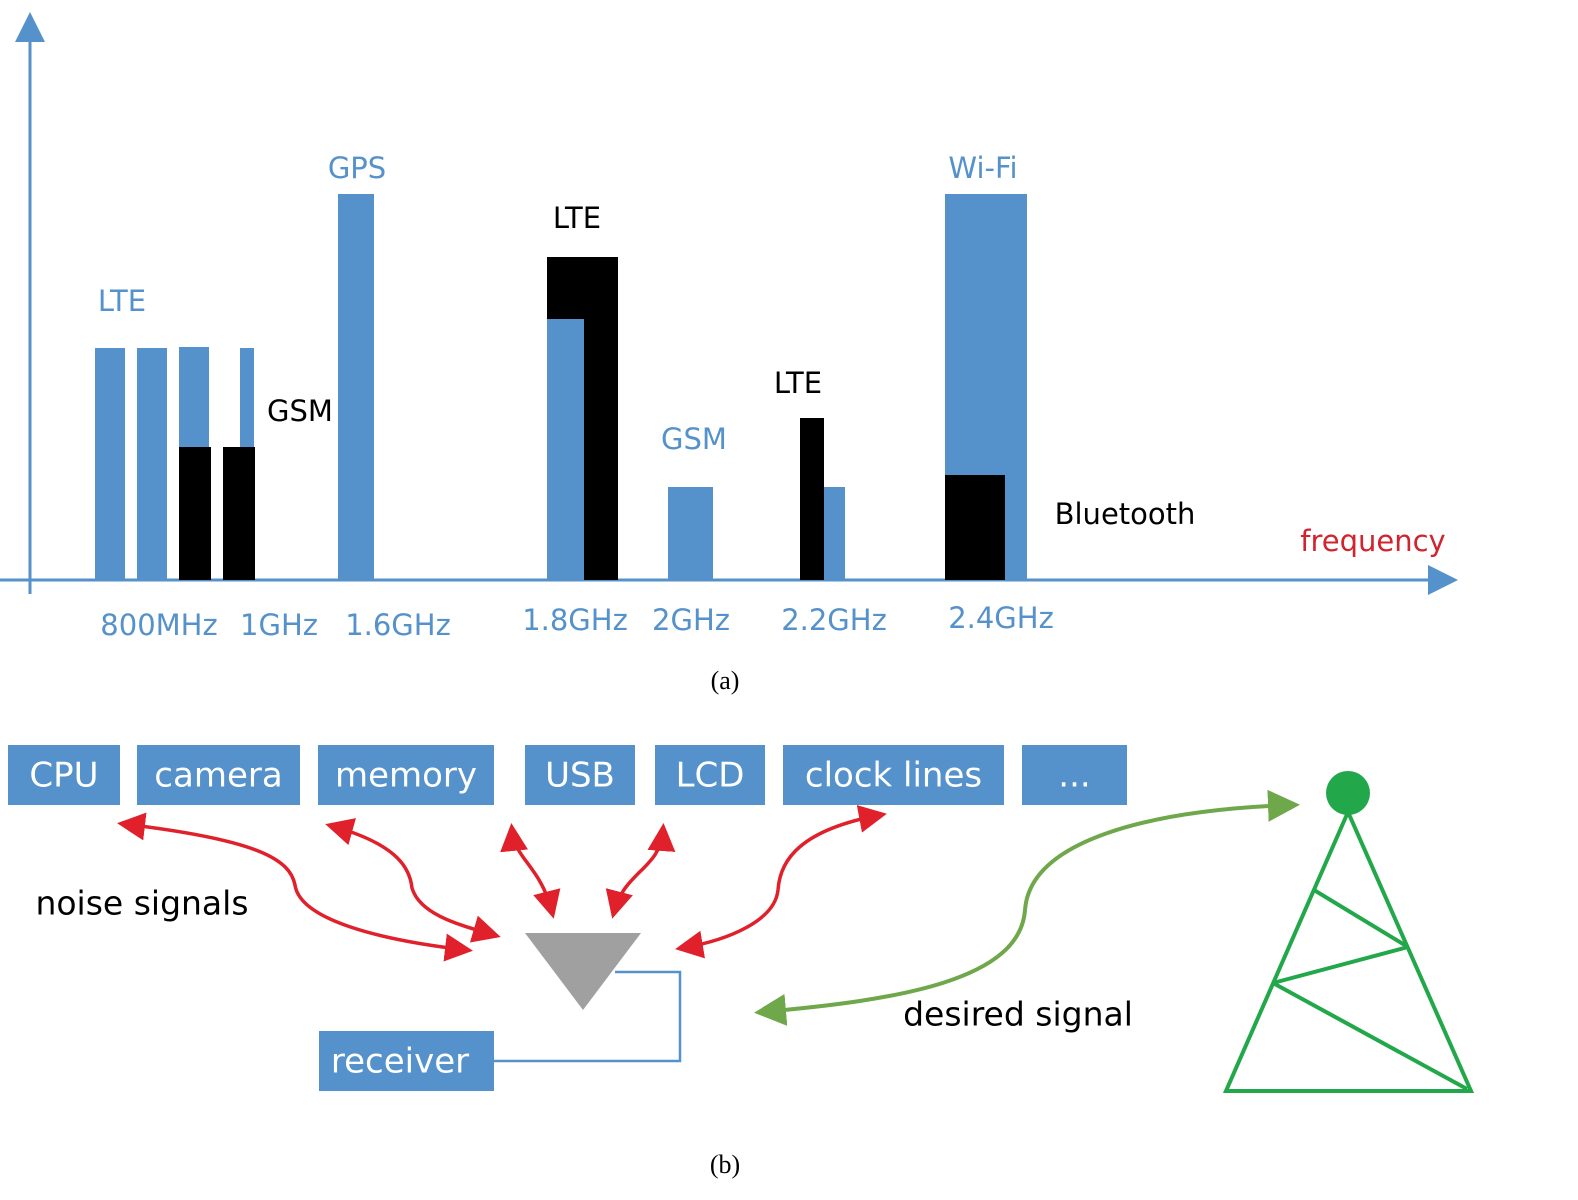  I want to click on frequency-label: 800MHz, so click(158, 625).